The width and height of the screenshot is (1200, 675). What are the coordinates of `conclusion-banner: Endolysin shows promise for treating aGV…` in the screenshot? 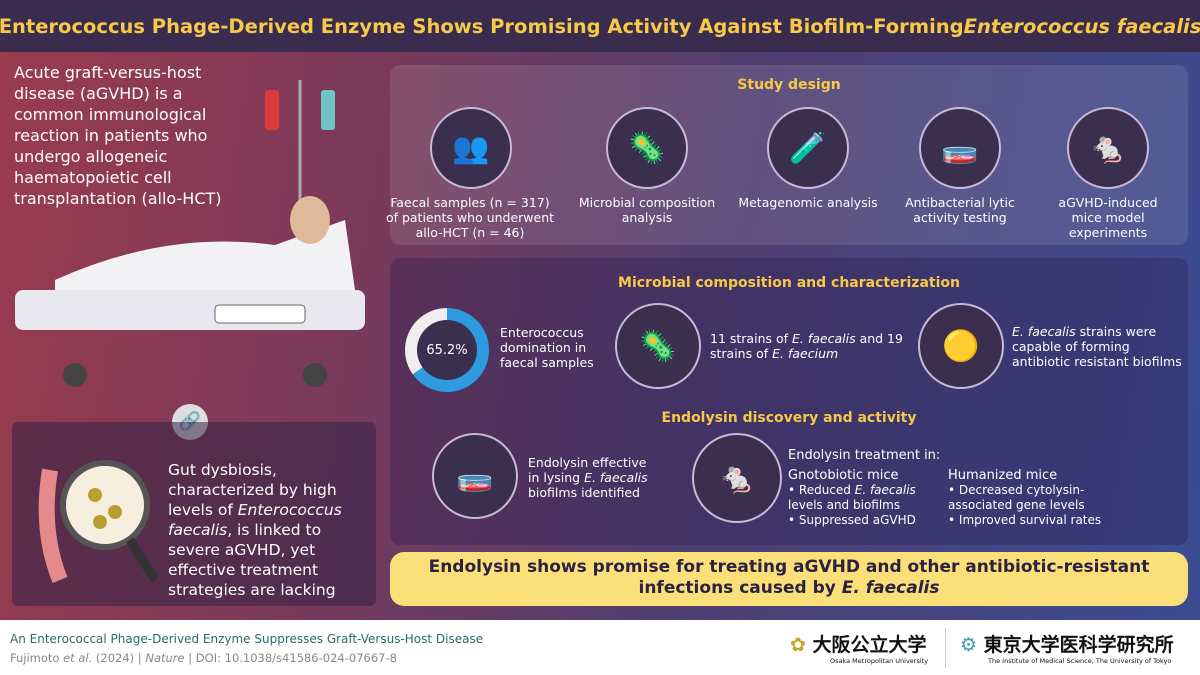 It's located at (789, 579).